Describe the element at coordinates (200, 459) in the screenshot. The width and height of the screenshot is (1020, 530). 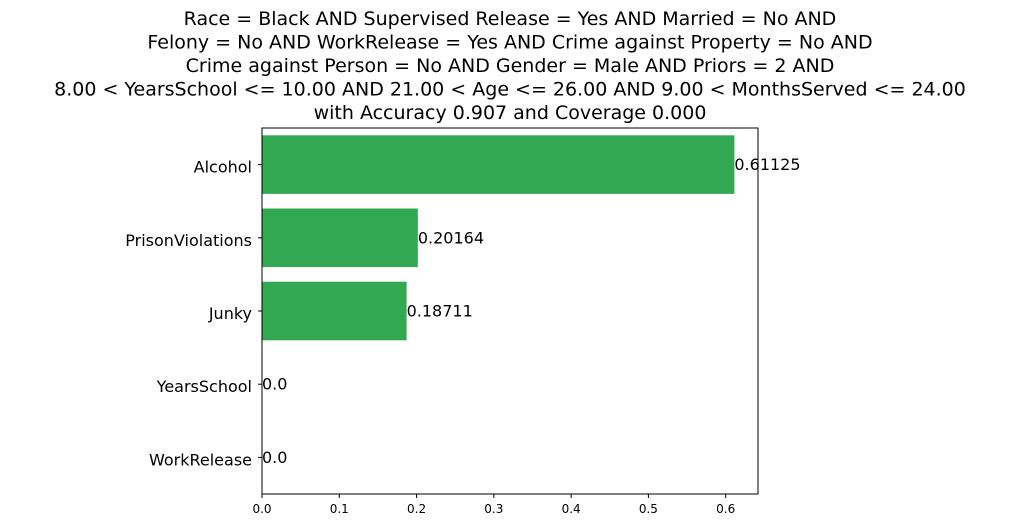
I see `category-label-workrelease: WorkRelease` at that location.